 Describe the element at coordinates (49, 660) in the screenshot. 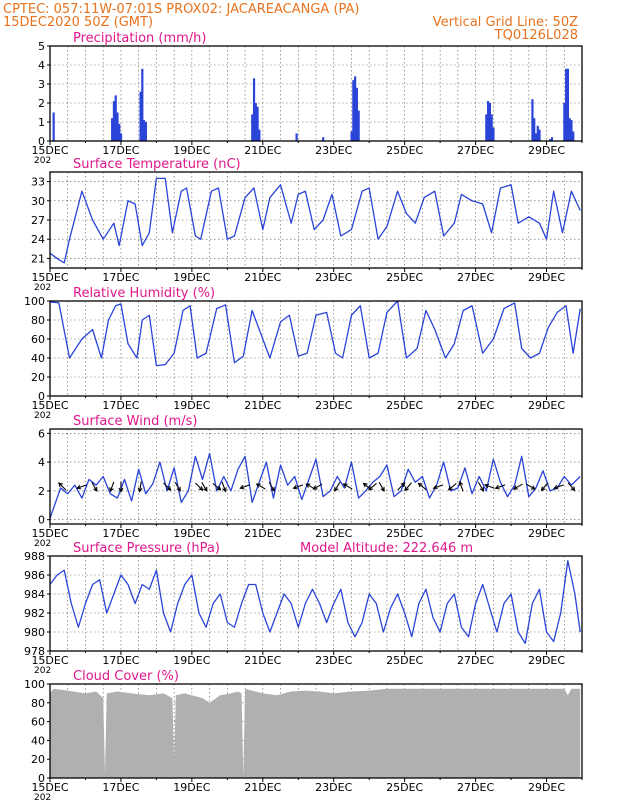

I see `x-tick-label: 15DEC` at that location.